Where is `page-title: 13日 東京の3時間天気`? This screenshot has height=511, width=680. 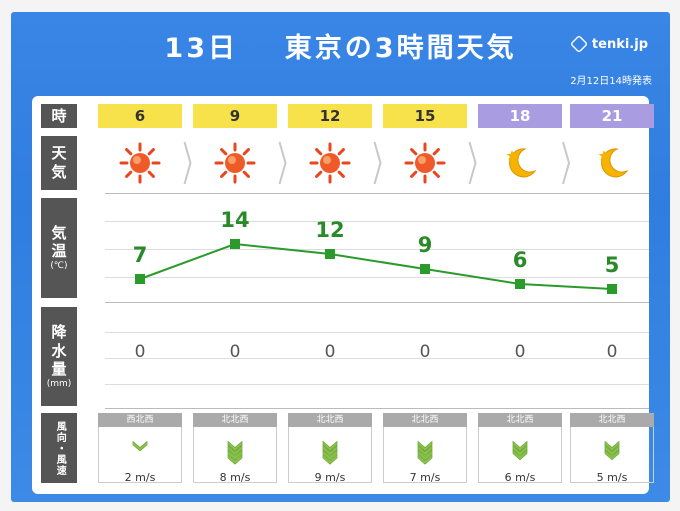
page-title: 13日 東京の3時間天気 is located at coordinates (340, 45).